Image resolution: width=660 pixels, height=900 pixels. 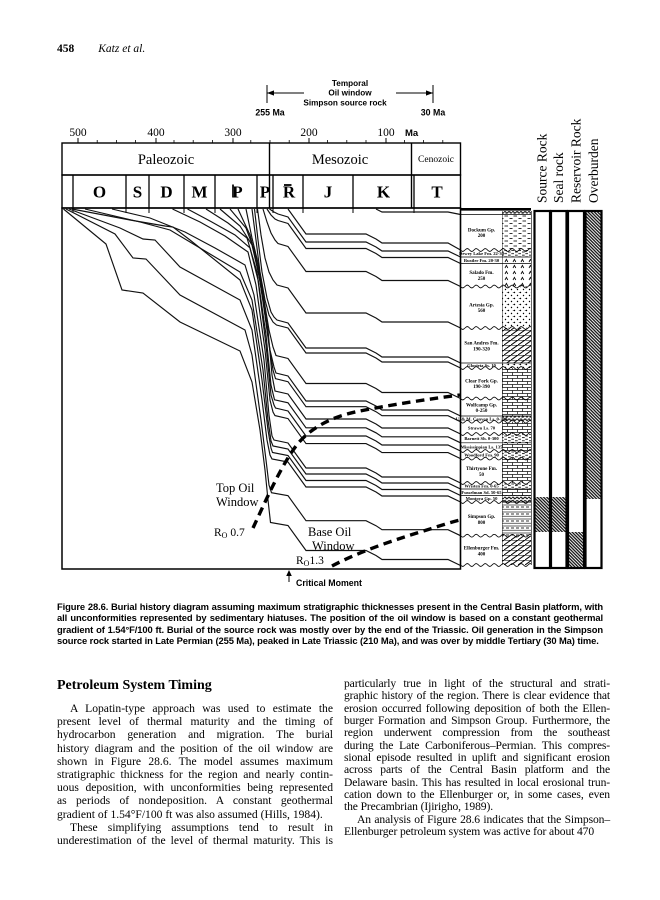 I want to click on svg-text: Paleozoic, so click(x=166, y=160).